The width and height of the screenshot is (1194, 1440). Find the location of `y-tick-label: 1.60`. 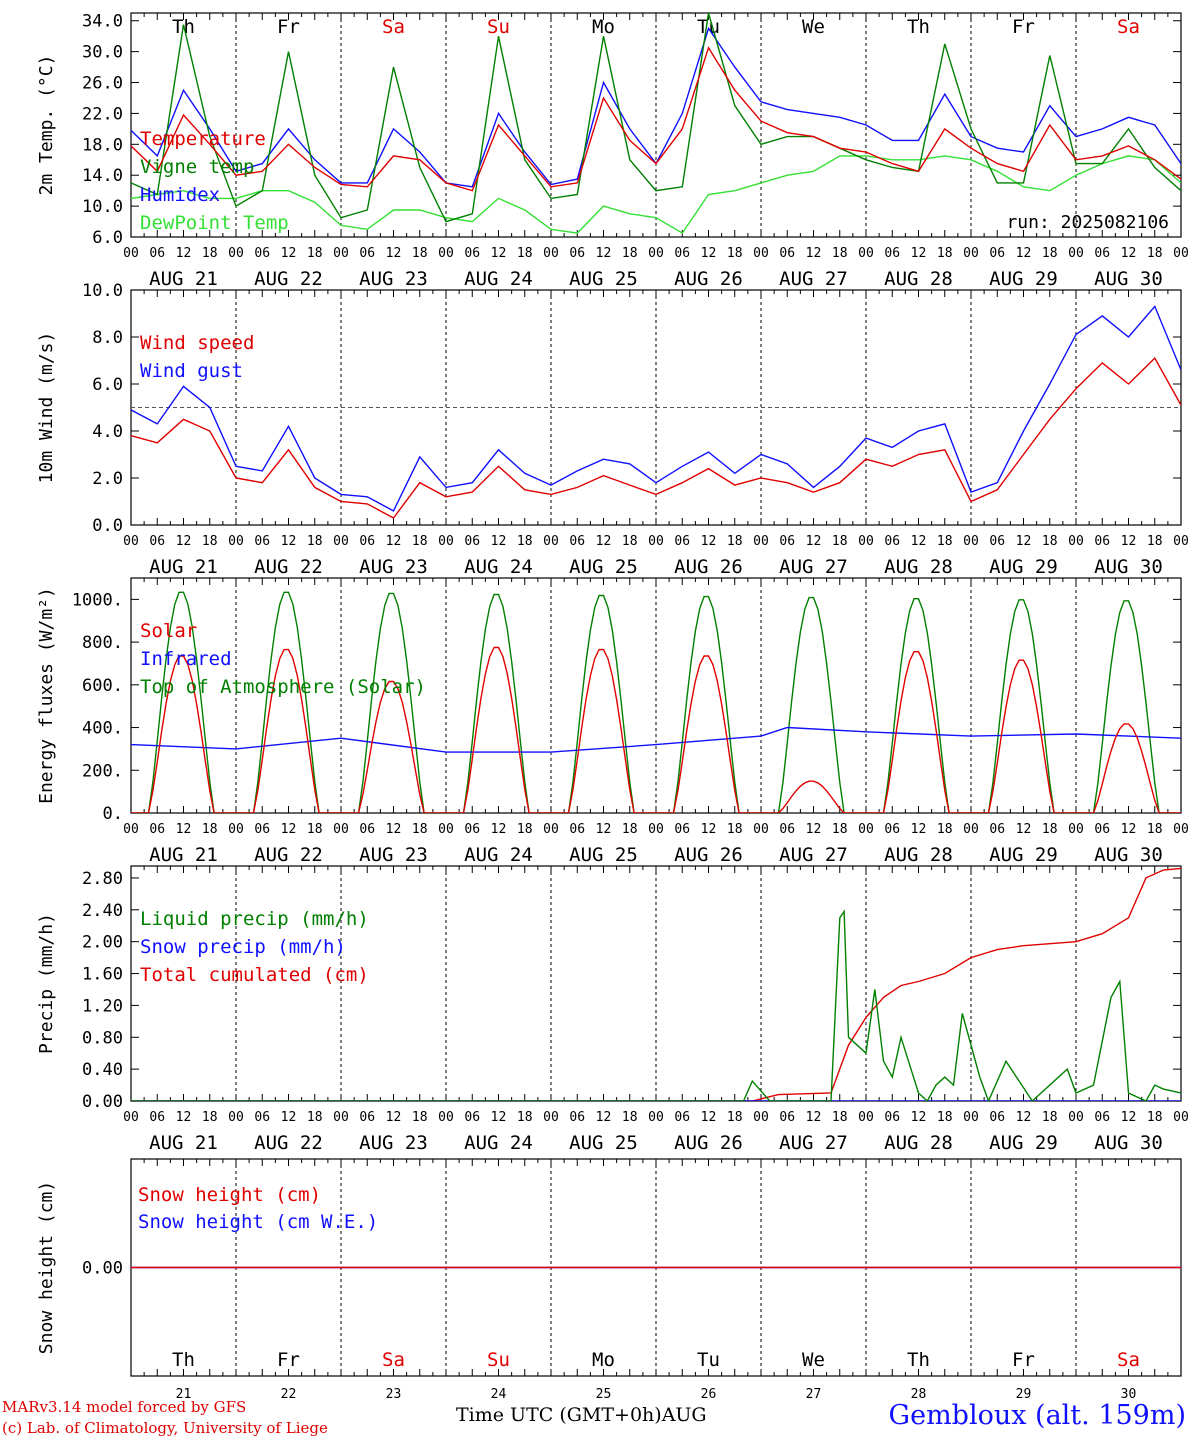

y-tick-label: 1.60 is located at coordinates (102, 975).